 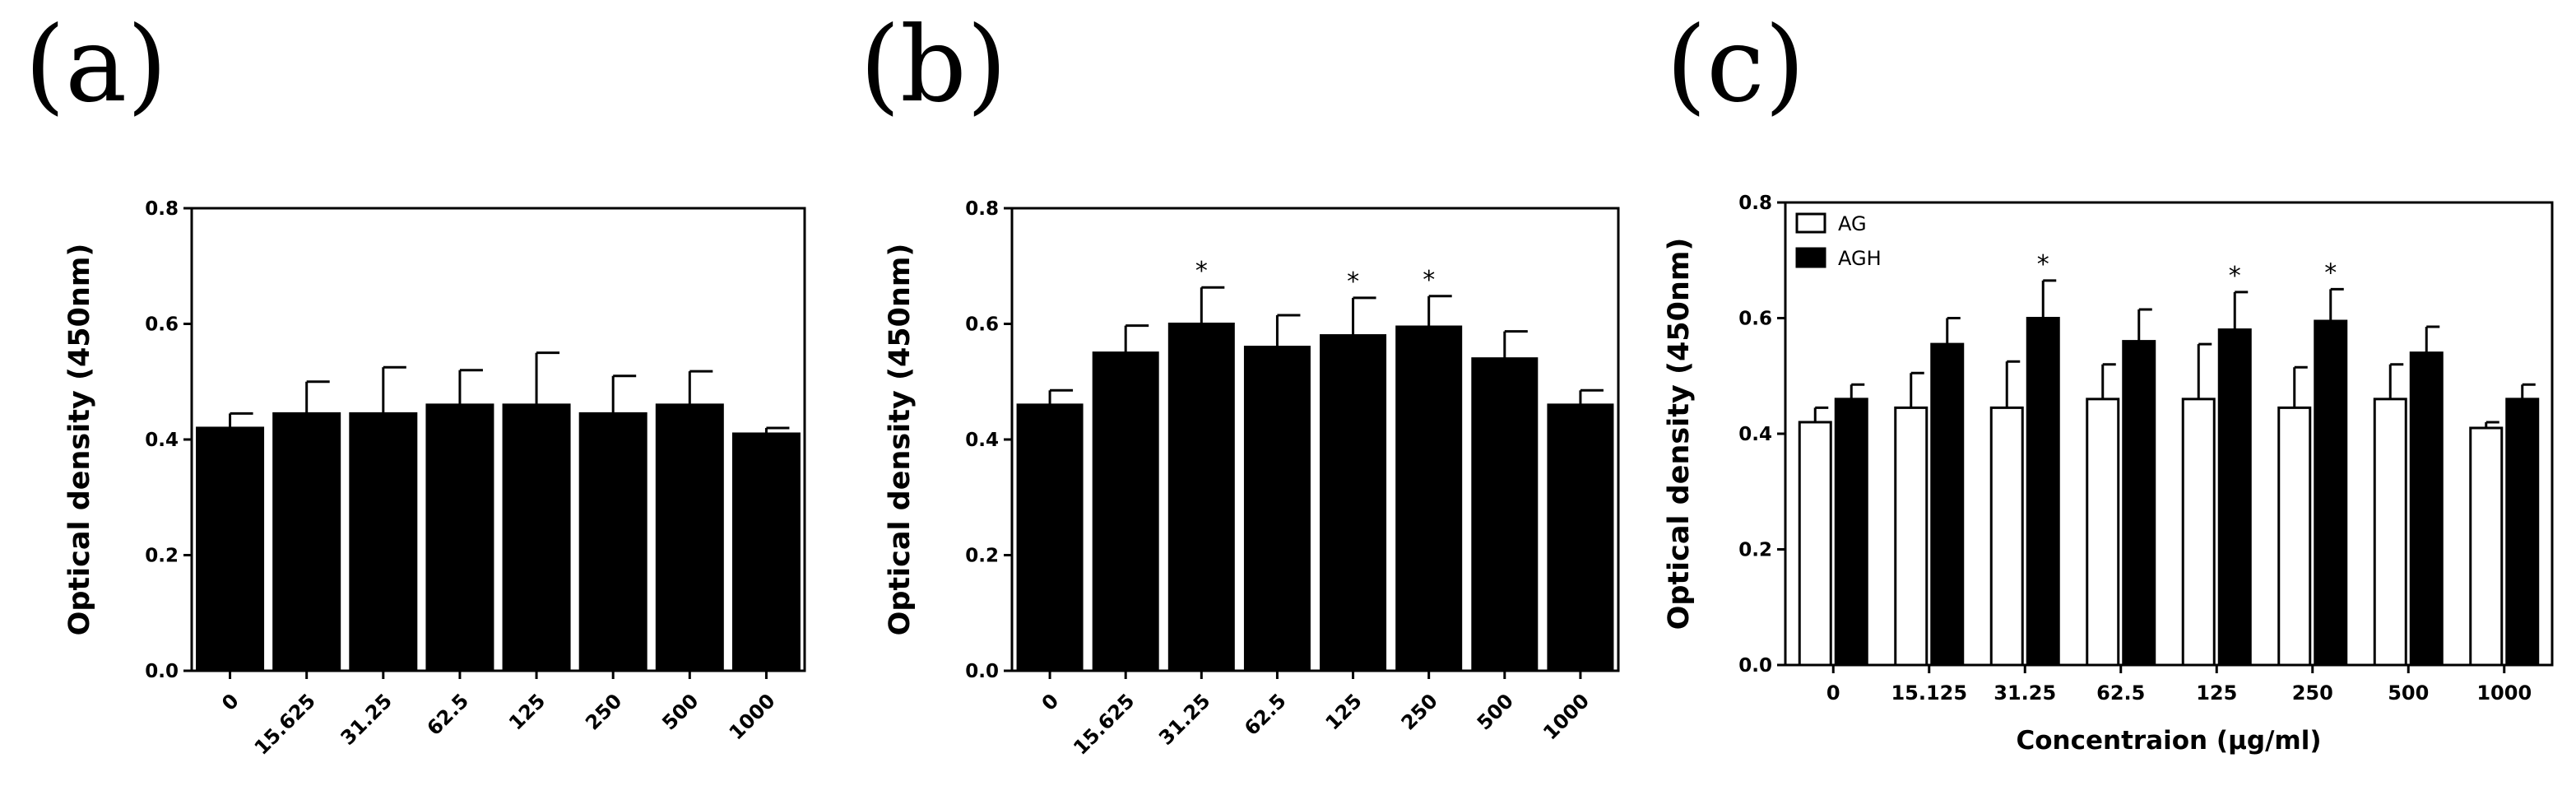 I want to click on panel-label: (c), so click(x=1735, y=64).